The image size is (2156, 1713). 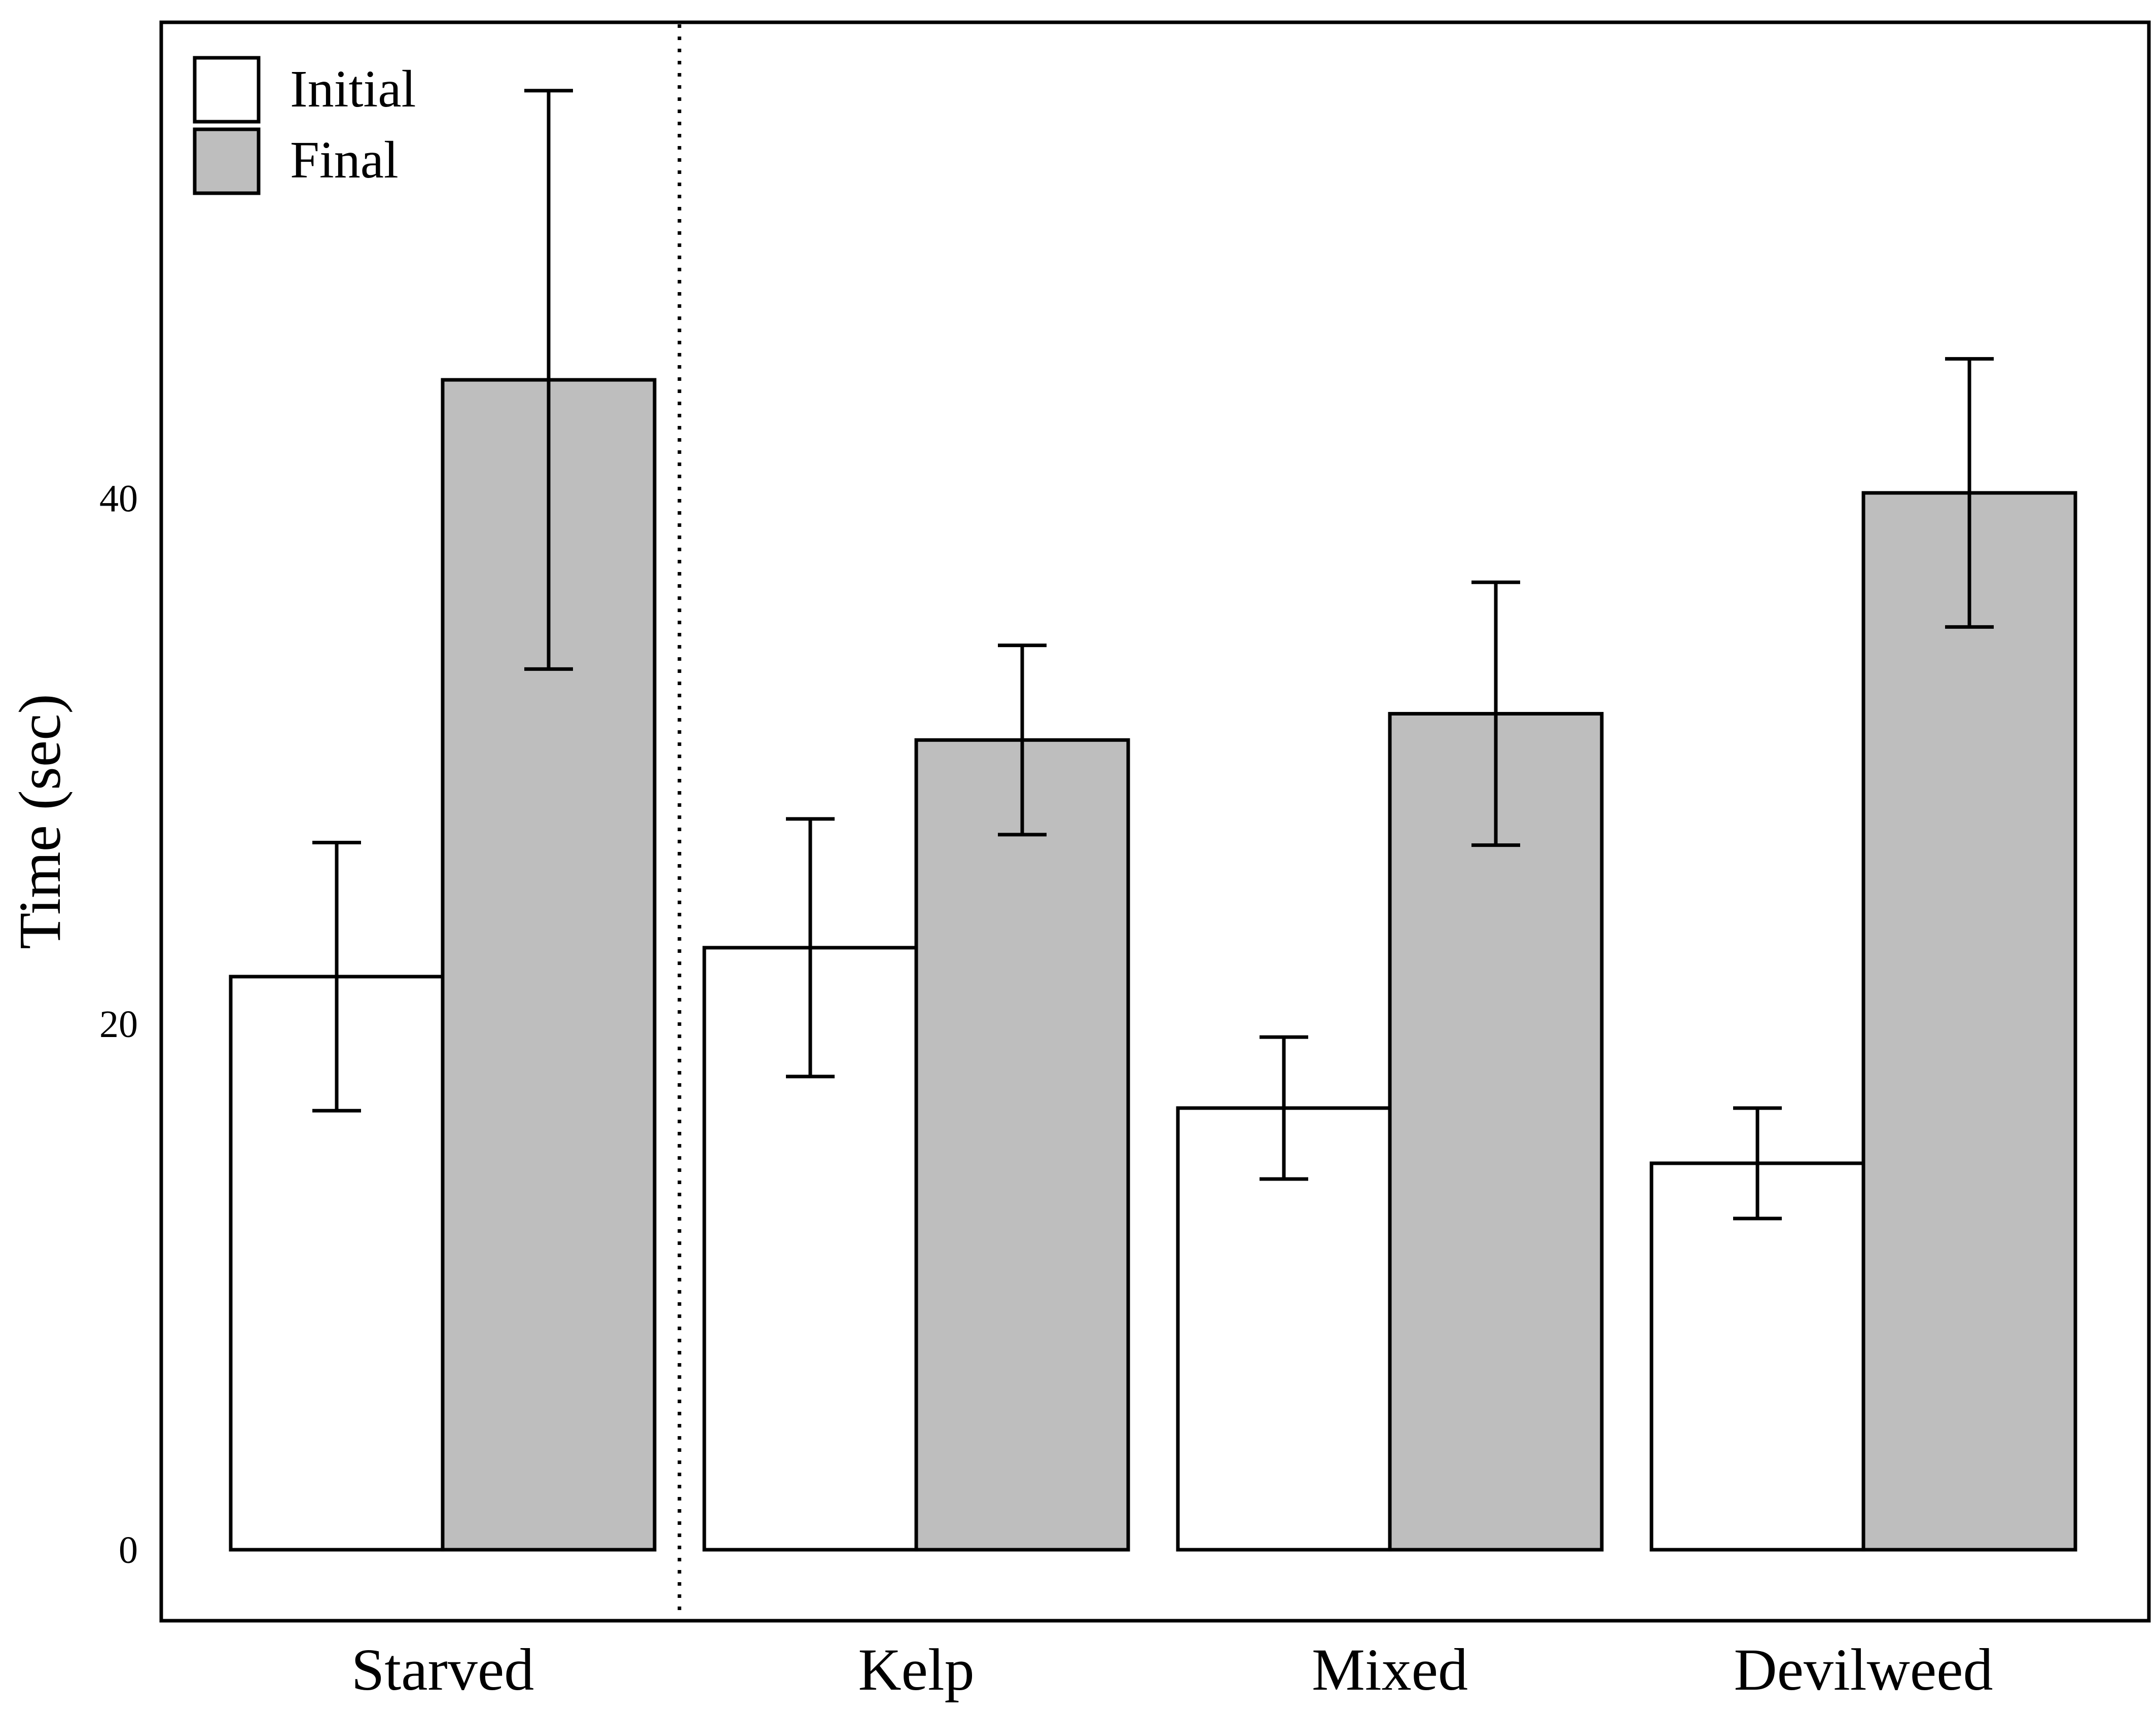 I want to click on error-bar-kelp-final, so click(x=1022, y=740).